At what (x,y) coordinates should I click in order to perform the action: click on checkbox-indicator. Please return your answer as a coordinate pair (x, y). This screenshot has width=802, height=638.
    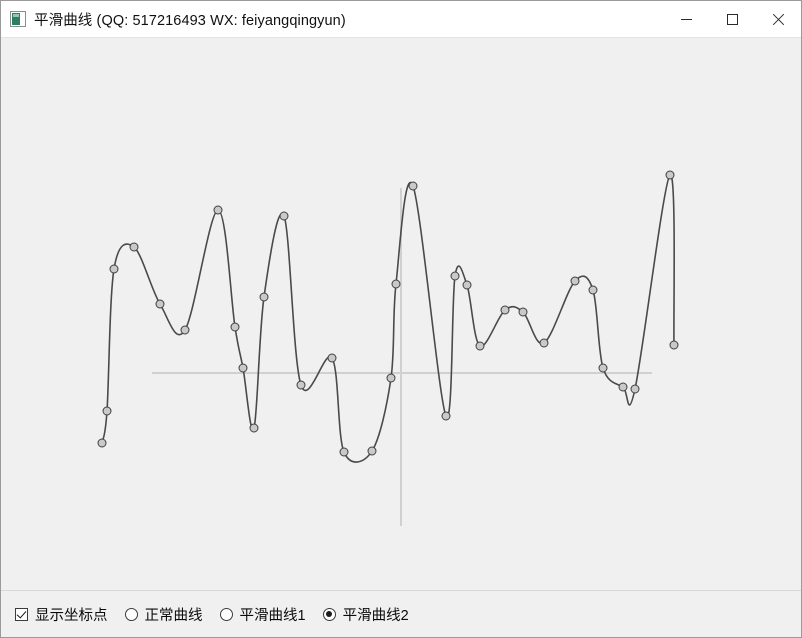
    Looking at the image, I should click on (21, 614).